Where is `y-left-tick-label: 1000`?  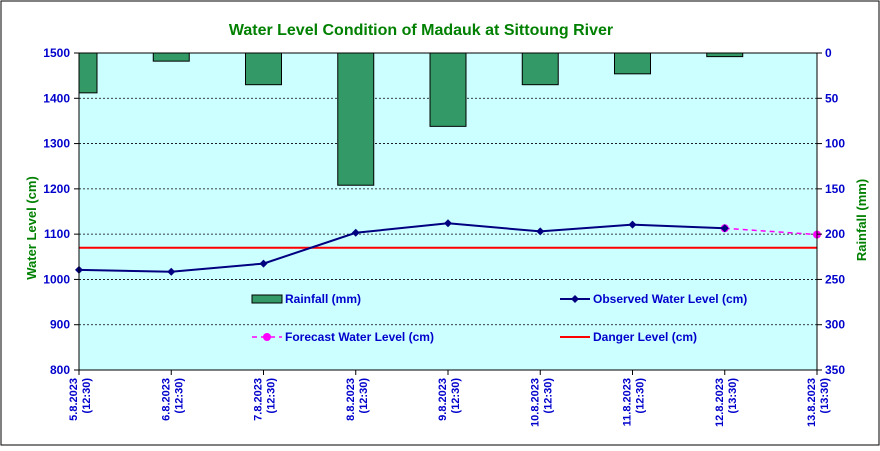 y-left-tick-label: 1000 is located at coordinates (56, 279).